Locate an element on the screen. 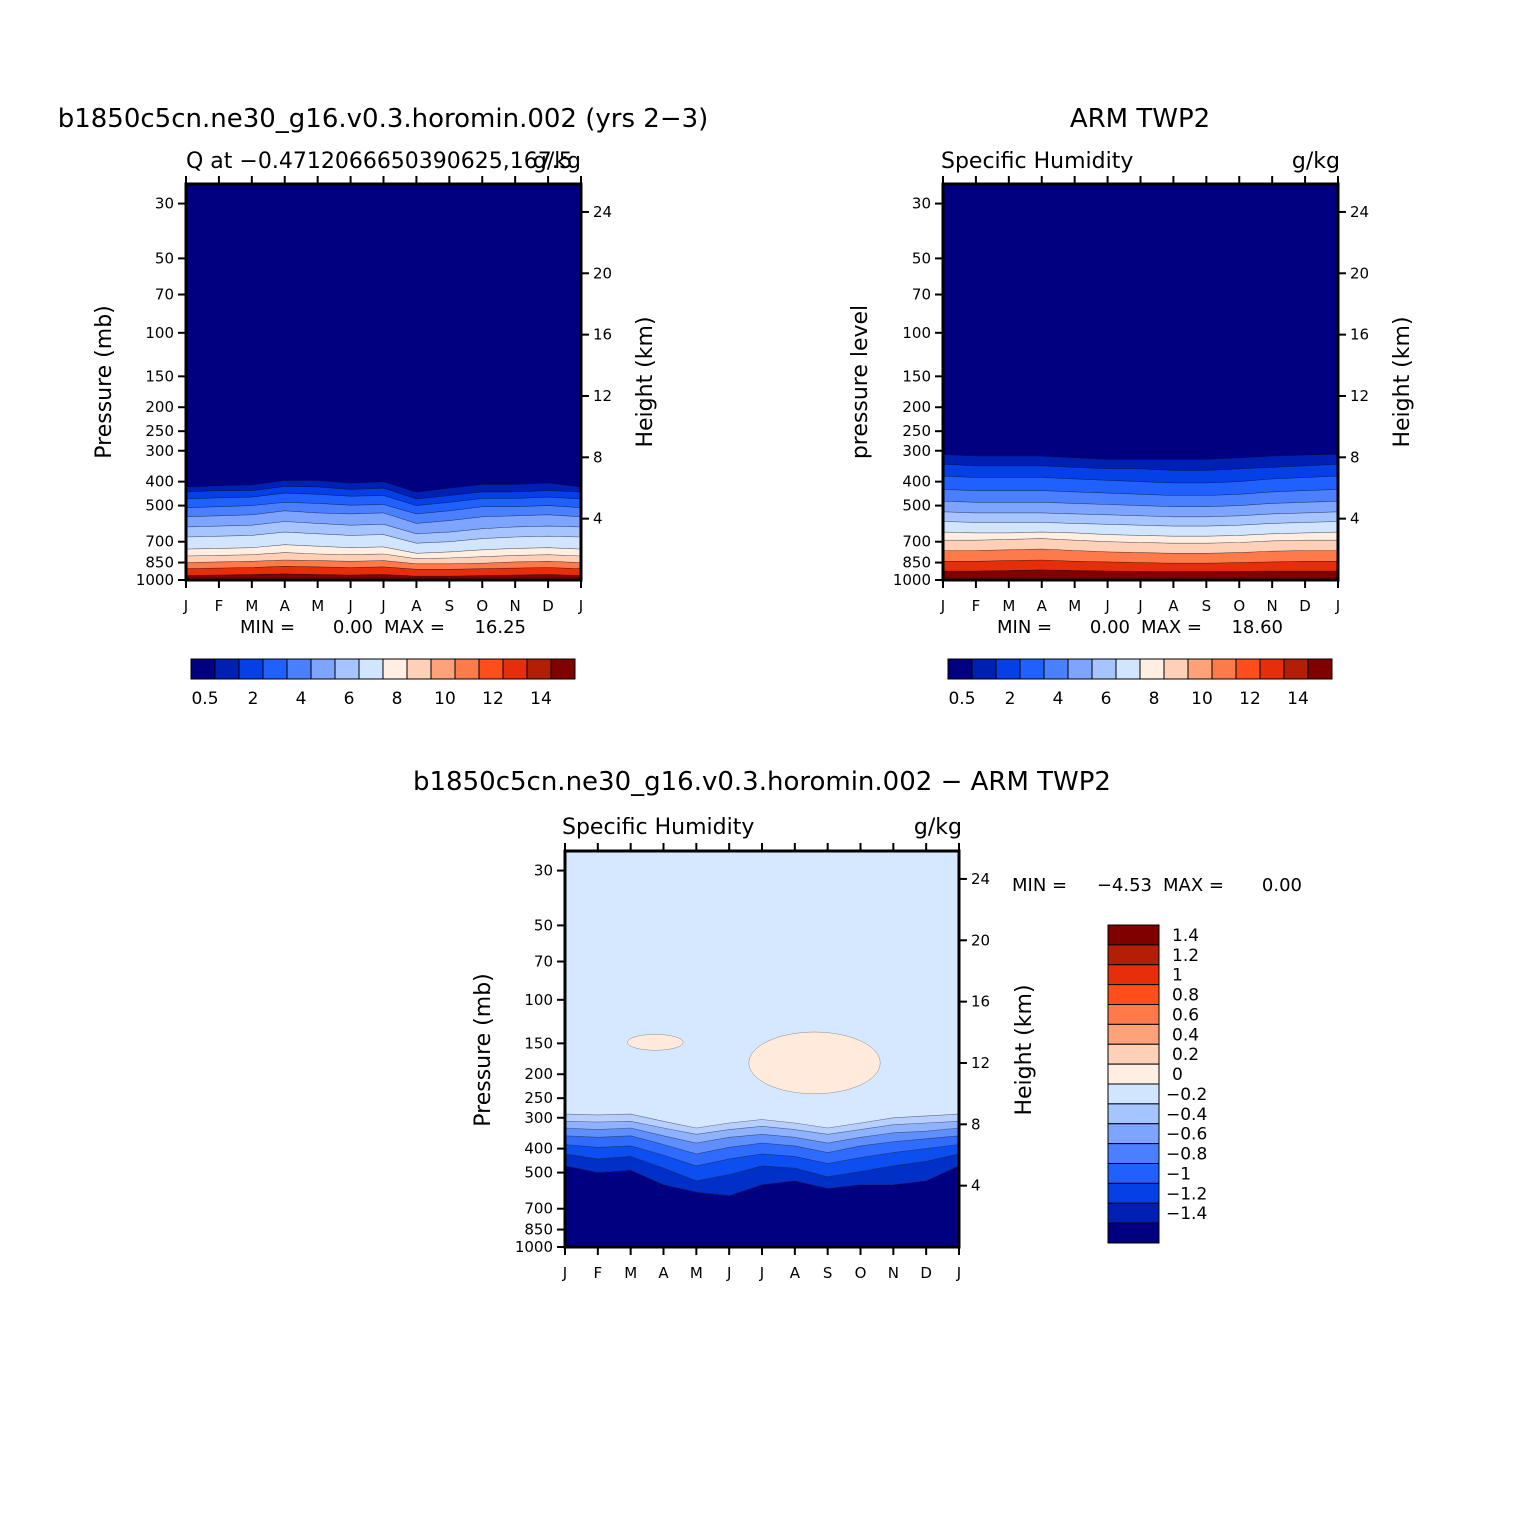  x-tick-label: N is located at coordinates (515, 606).